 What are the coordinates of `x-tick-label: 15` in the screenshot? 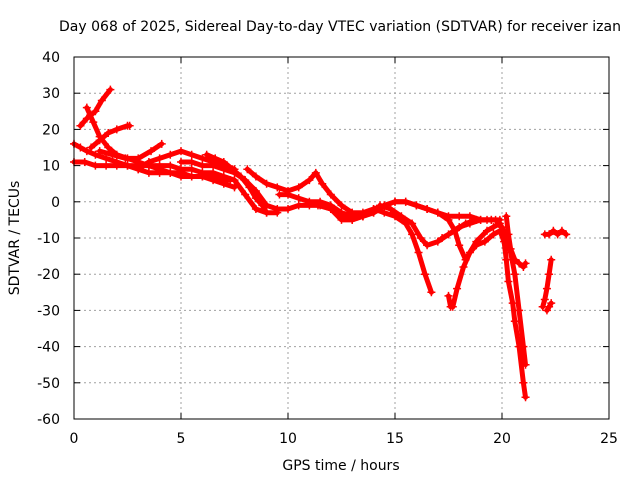 It's located at (395, 439).